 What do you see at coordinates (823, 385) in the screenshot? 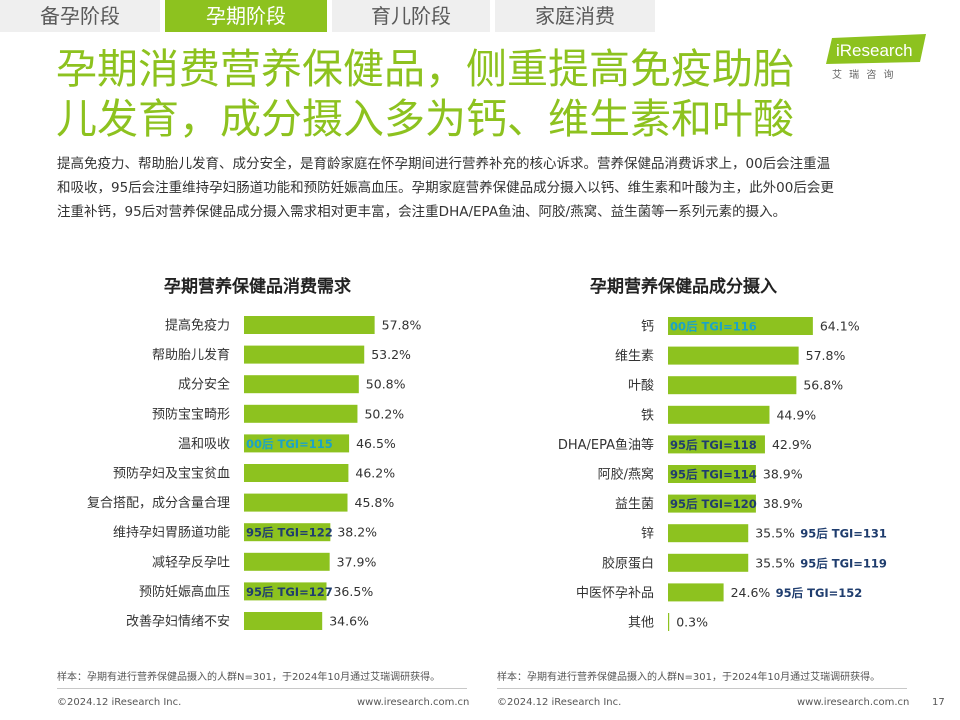
I see `ingredient-value-label: 56.8%` at bounding box center [823, 385].